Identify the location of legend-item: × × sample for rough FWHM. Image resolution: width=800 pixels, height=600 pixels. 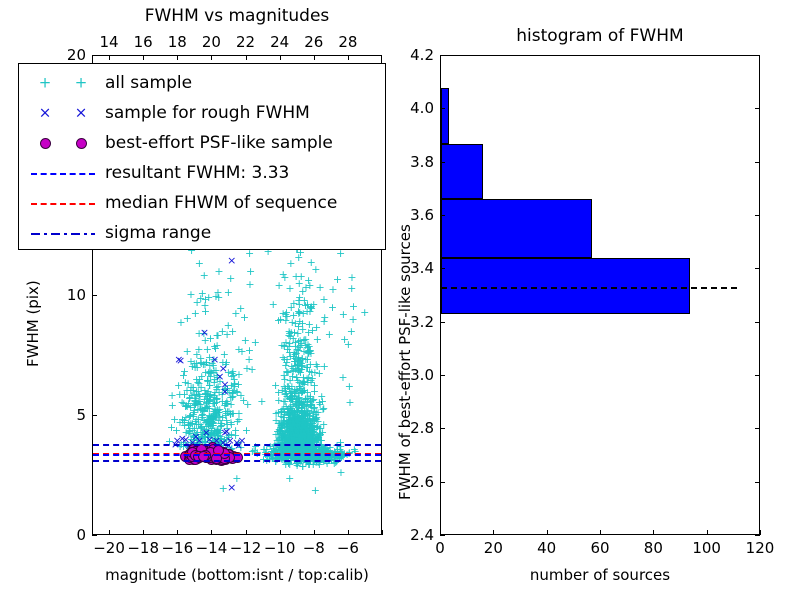
(202, 113).